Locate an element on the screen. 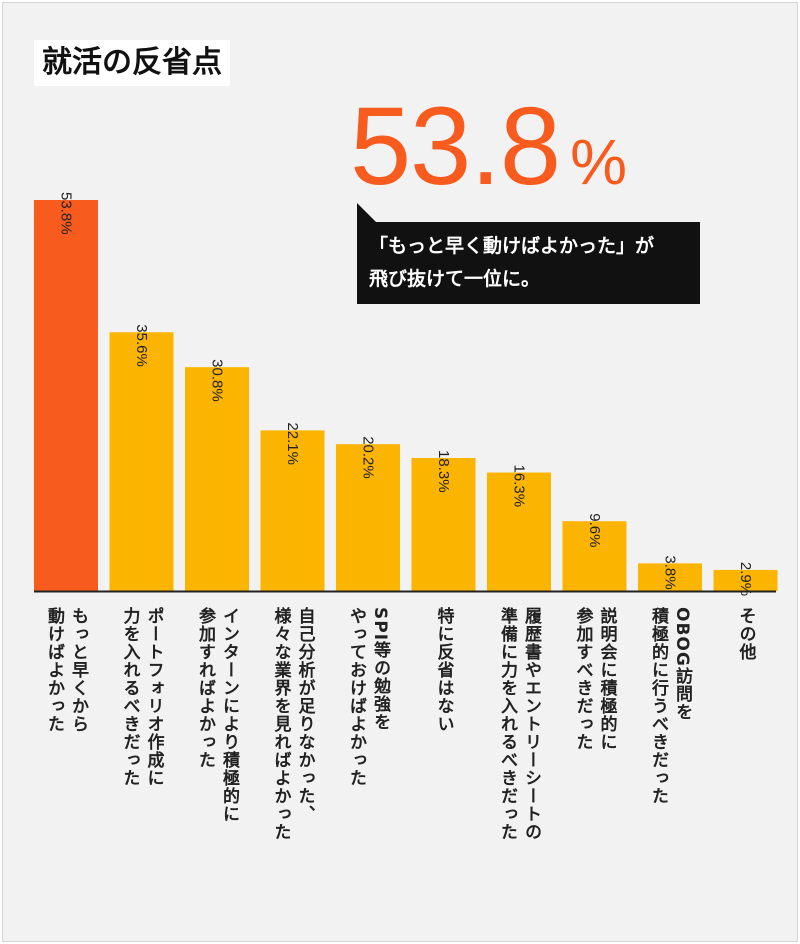 Image resolution: width=800 pixels, height=944 pixels. category-label-9: OBOG訪問を 積極的に行うべきだった is located at coordinates (670, 706).